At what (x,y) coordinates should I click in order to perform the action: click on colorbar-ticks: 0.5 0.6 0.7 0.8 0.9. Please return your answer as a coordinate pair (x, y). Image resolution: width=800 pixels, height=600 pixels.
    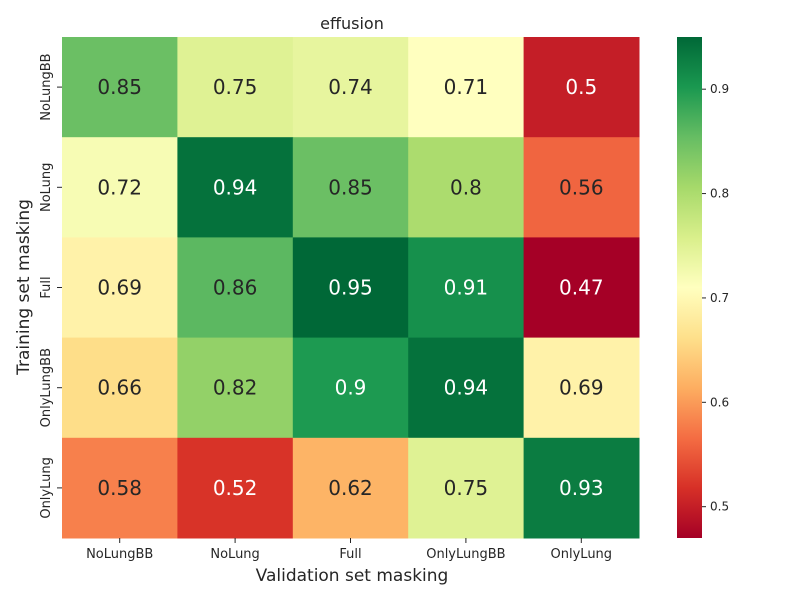
    Looking at the image, I should click on (715, 298).